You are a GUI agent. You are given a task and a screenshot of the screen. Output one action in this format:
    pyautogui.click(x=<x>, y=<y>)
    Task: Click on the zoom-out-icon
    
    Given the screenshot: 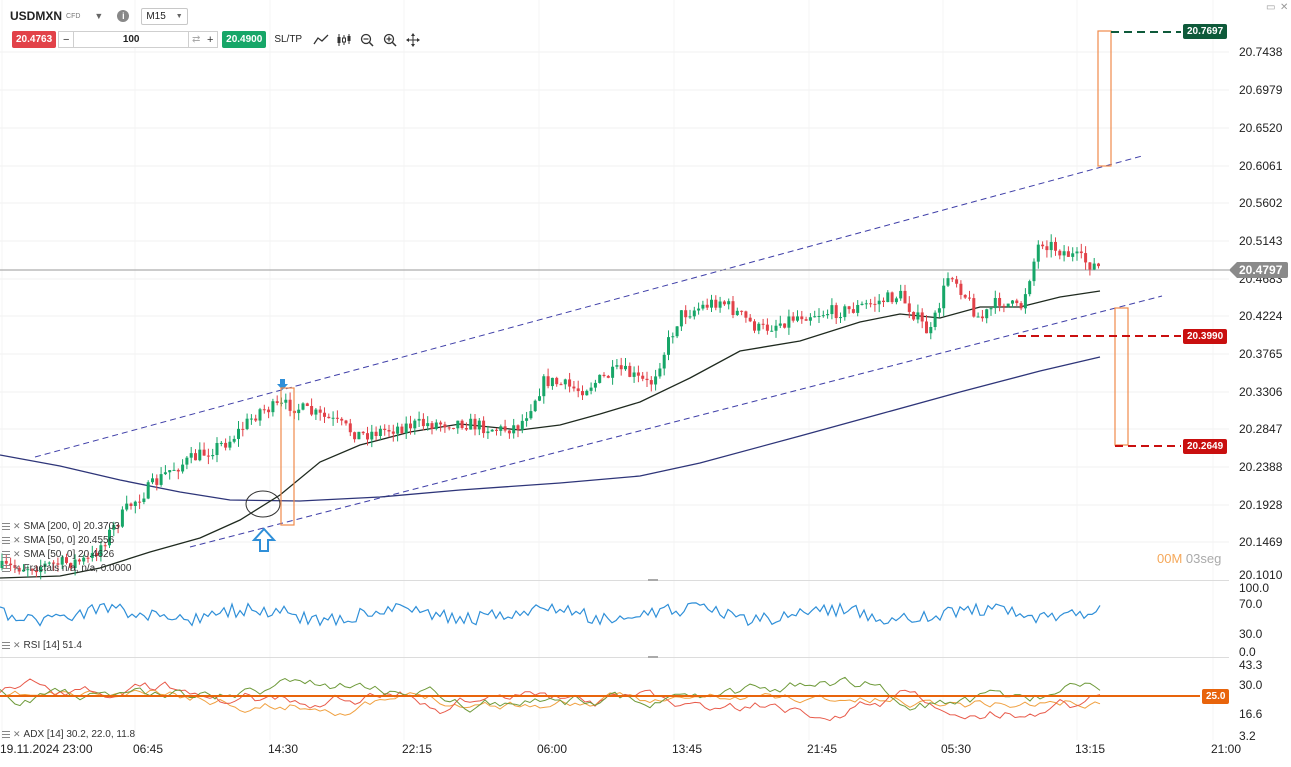 What is the action you would take?
    pyautogui.click(x=367, y=39)
    